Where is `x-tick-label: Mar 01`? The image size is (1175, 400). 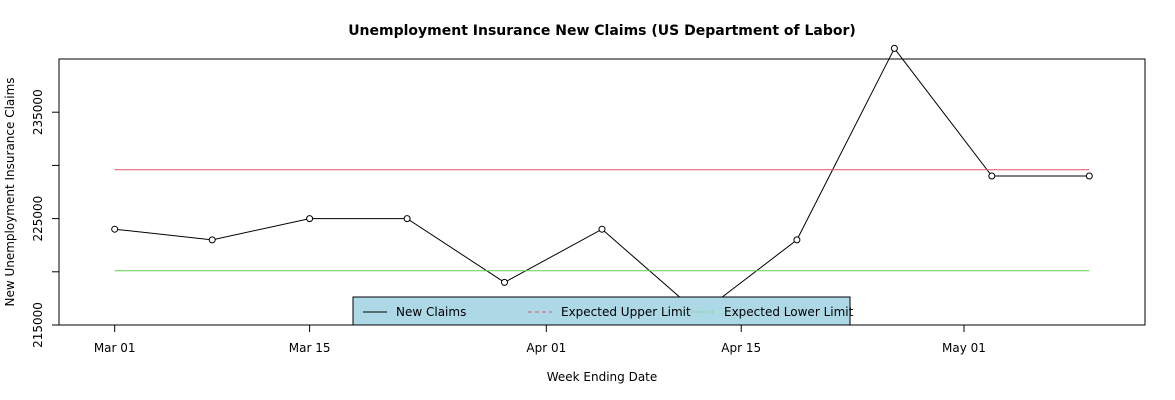
x-tick-label: Mar 01 is located at coordinates (115, 348).